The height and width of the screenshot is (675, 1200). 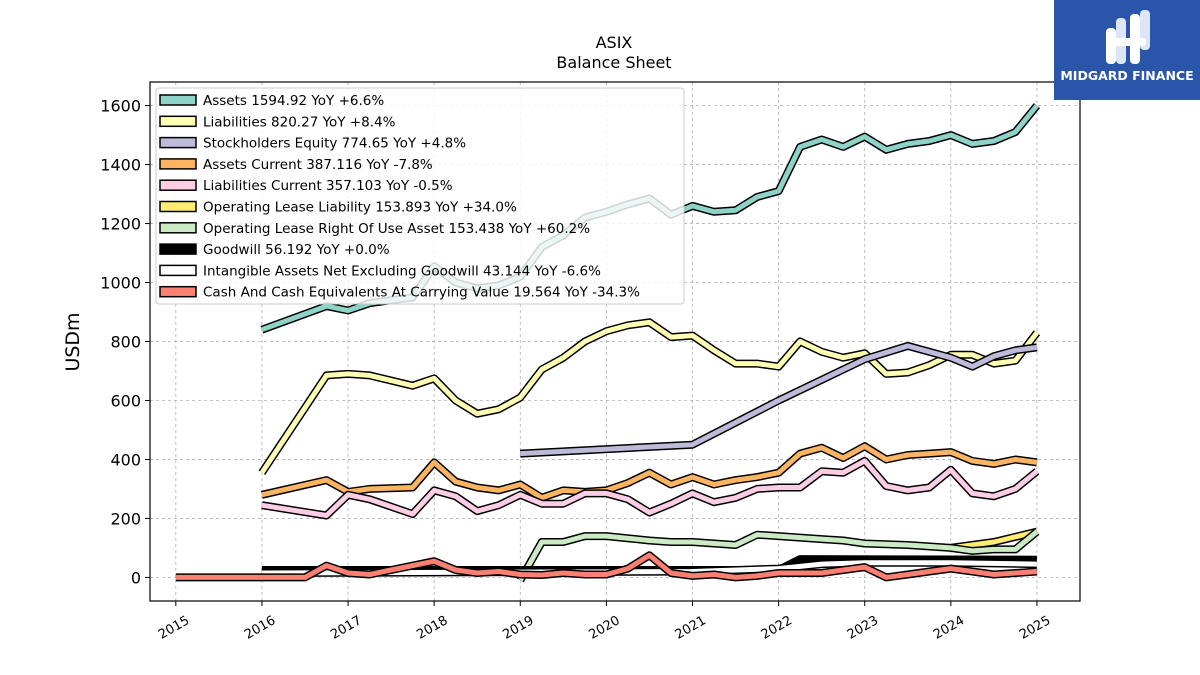 What do you see at coordinates (518, 628) in the screenshot?
I see `x-tick-label: 2019` at bounding box center [518, 628].